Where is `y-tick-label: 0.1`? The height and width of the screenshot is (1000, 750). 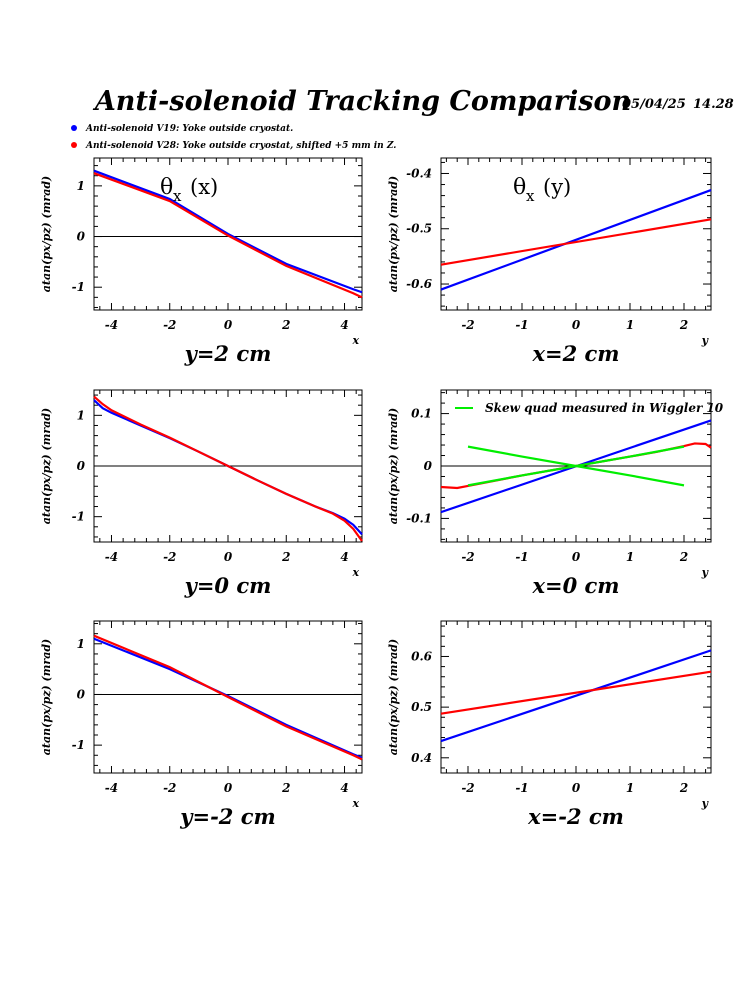 y-tick-label: 0.1 is located at coordinates (421, 414).